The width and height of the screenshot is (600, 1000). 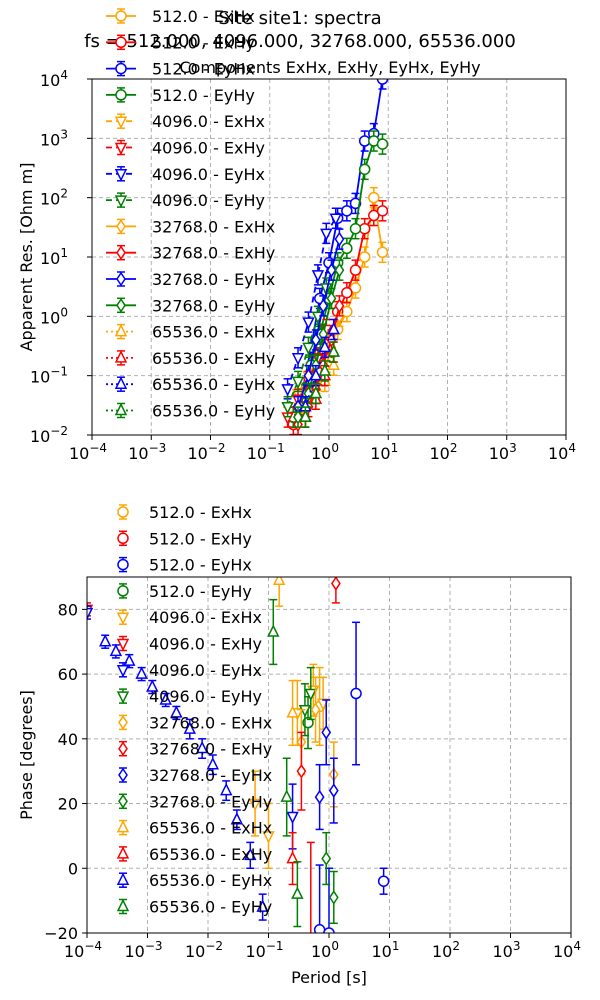 What do you see at coordinates (54, 79) in the screenshot?
I see `y-tick-label: 10⁴` at bounding box center [54, 79].